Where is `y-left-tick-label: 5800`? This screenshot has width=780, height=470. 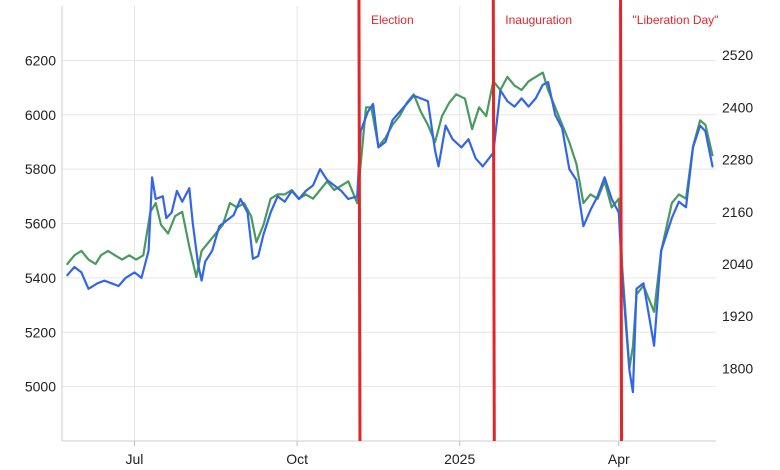
y-left-tick-label: 5800 is located at coordinates (40, 169).